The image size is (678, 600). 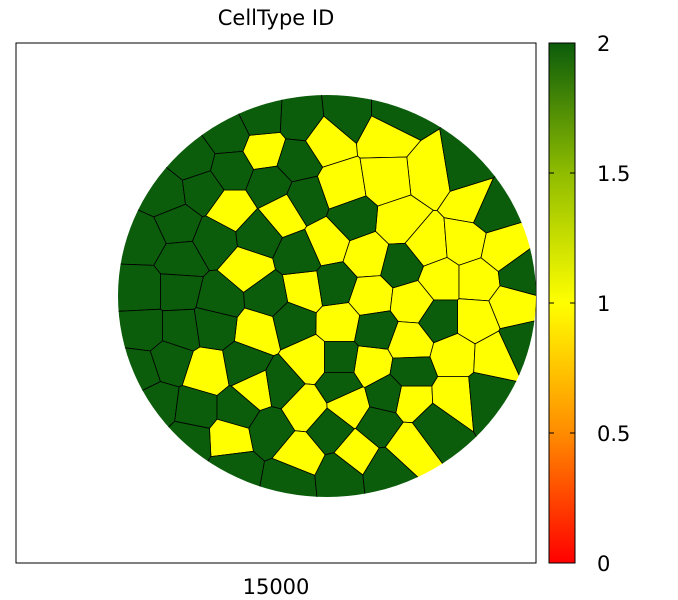 I want to click on chart-title: CellType ID, so click(x=276, y=18).